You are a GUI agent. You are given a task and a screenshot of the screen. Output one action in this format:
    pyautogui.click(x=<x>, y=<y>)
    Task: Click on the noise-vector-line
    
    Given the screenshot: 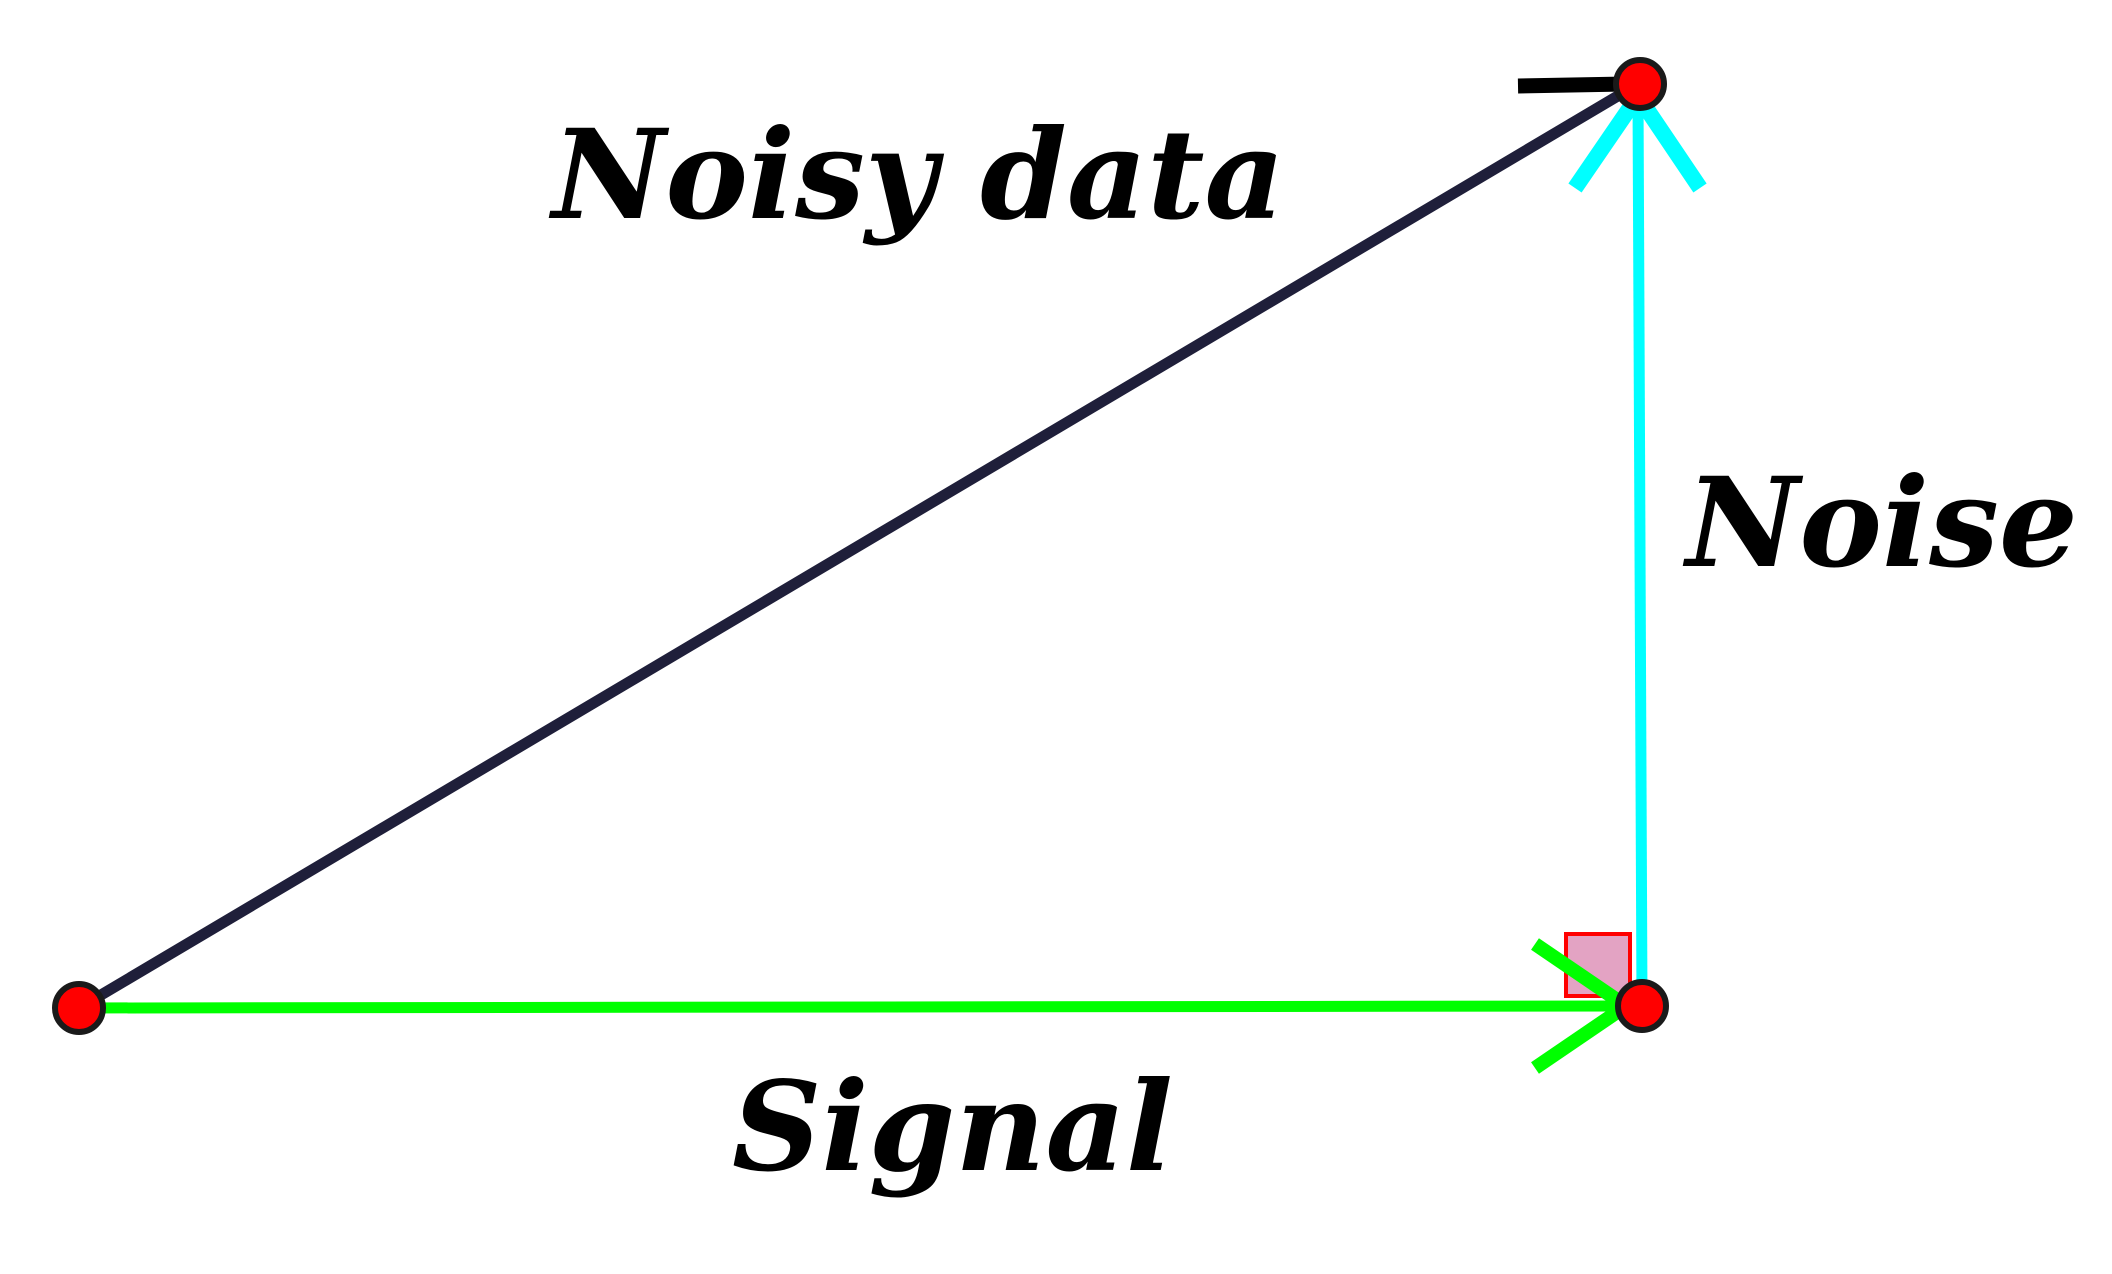 What is the action you would take?
    pyautogui.click(x=1640, y=550)
    